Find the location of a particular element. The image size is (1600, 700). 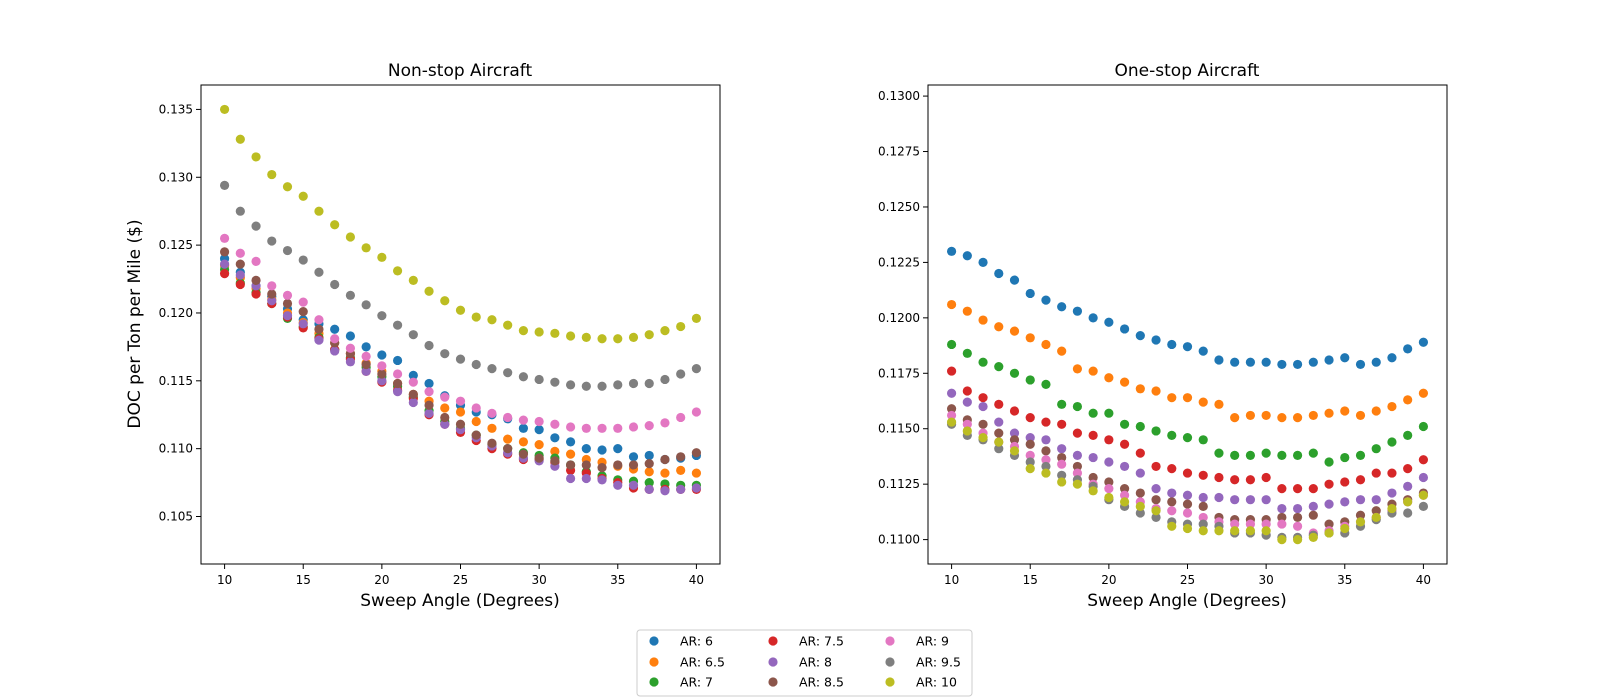

left-x-tick-label: 25 is located at coordinates (460, 580).